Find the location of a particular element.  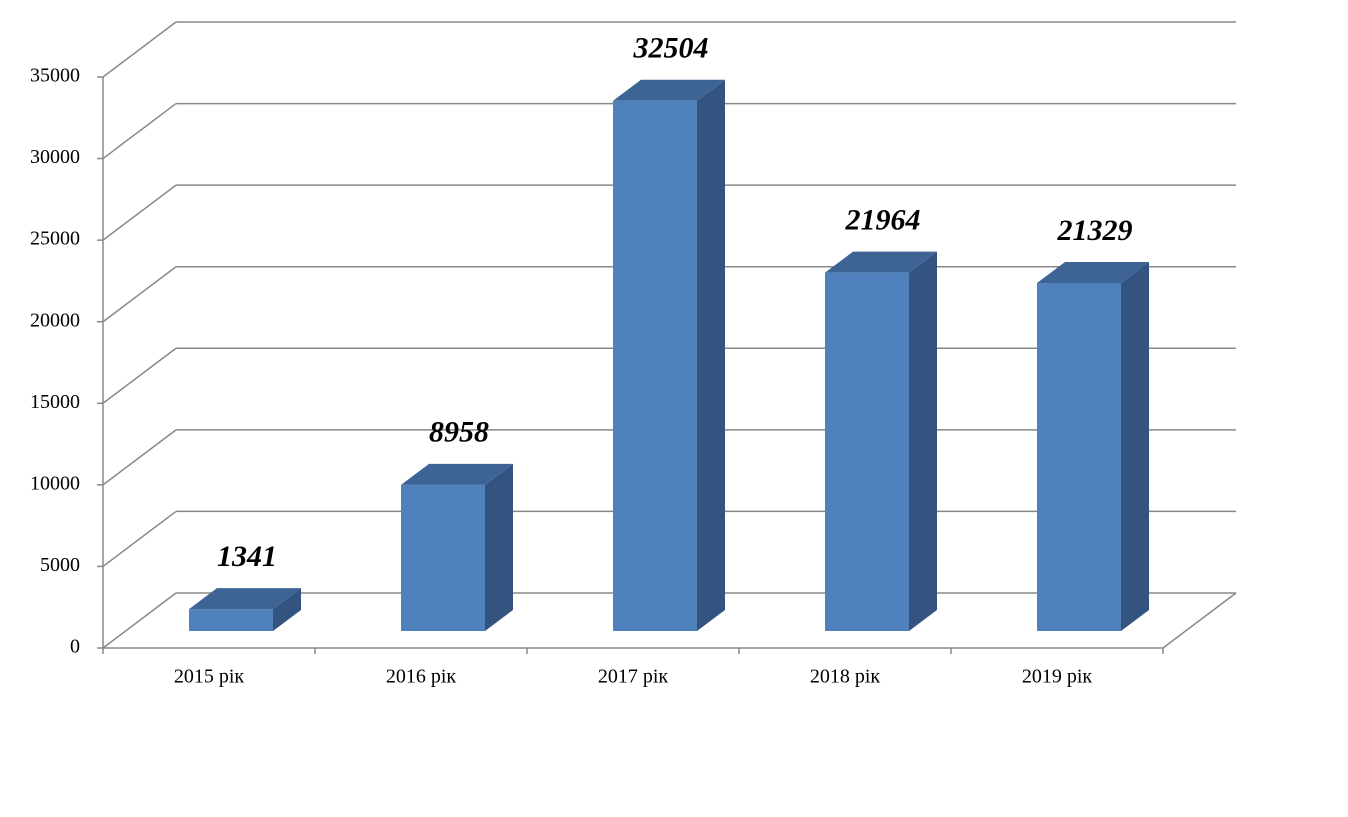

x-tick-label: 2018 рік is located at coordinates (845, 677).